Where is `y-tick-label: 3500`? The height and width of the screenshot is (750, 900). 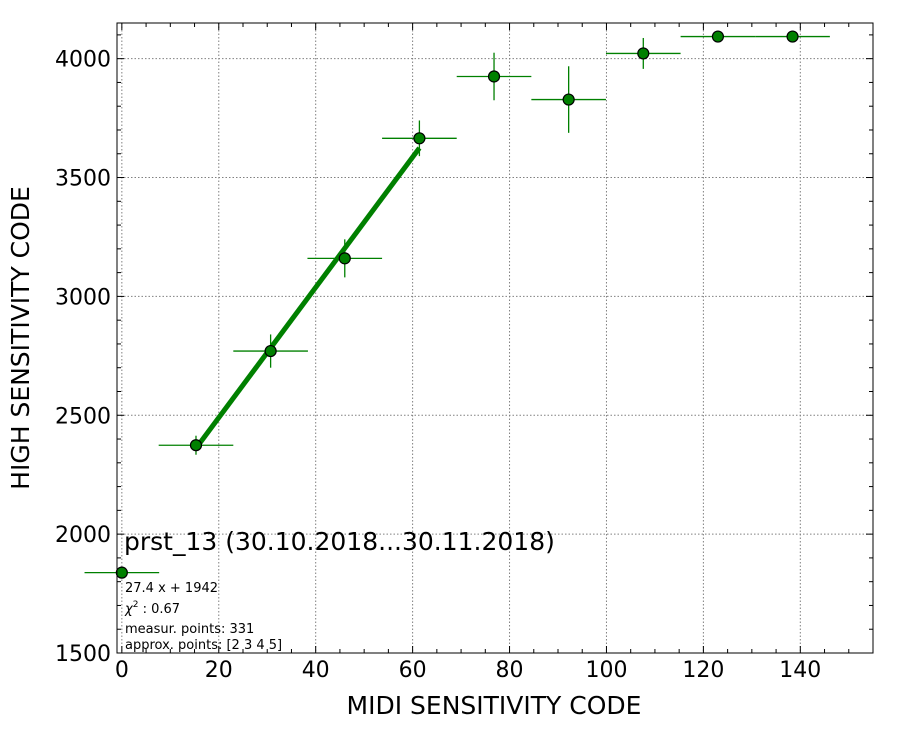
y-tick-label: 3500 is located at coordinates (83, 179).